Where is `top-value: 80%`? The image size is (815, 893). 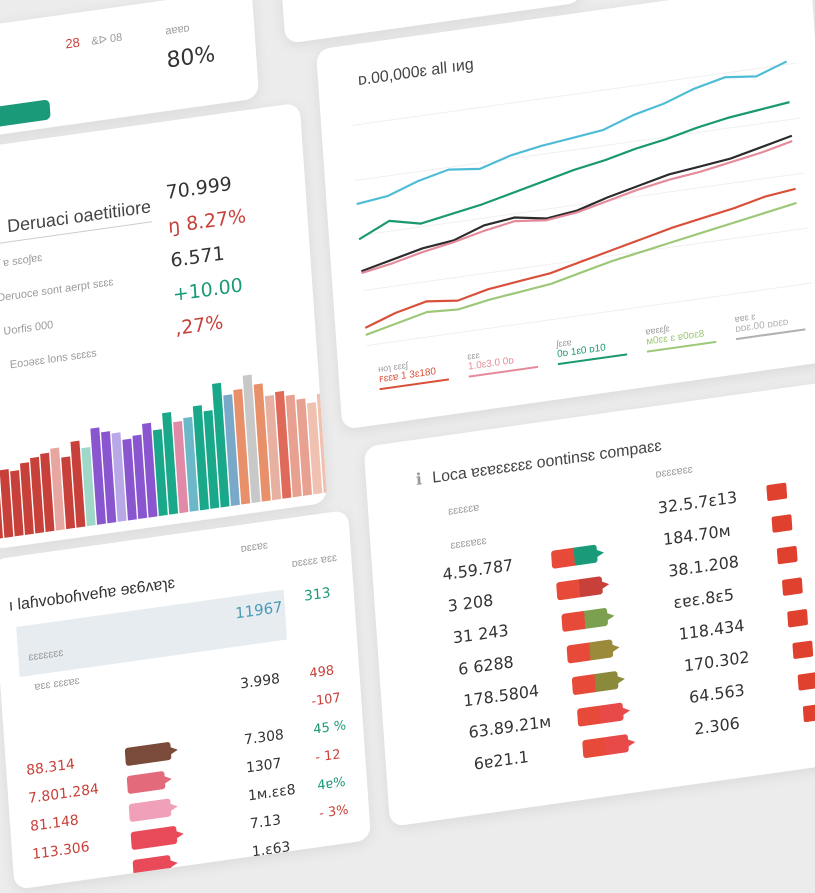 top-value: 80% is located at coordinates (190, 57).